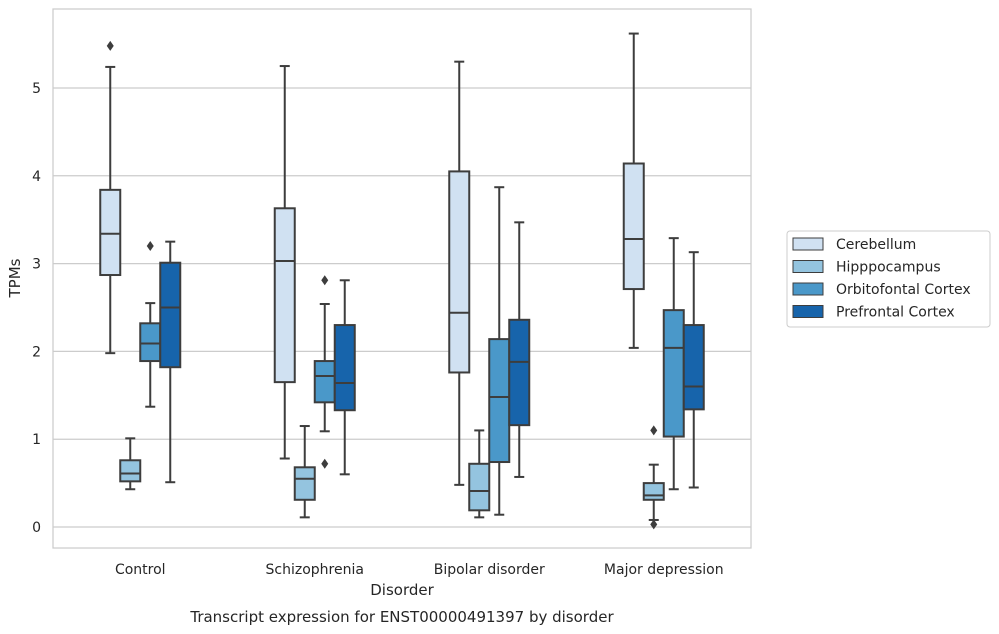 Image resolution: width=999 pixels, height=634 pixels. I want to click on y-tick-label: 5, so click(36, 89).